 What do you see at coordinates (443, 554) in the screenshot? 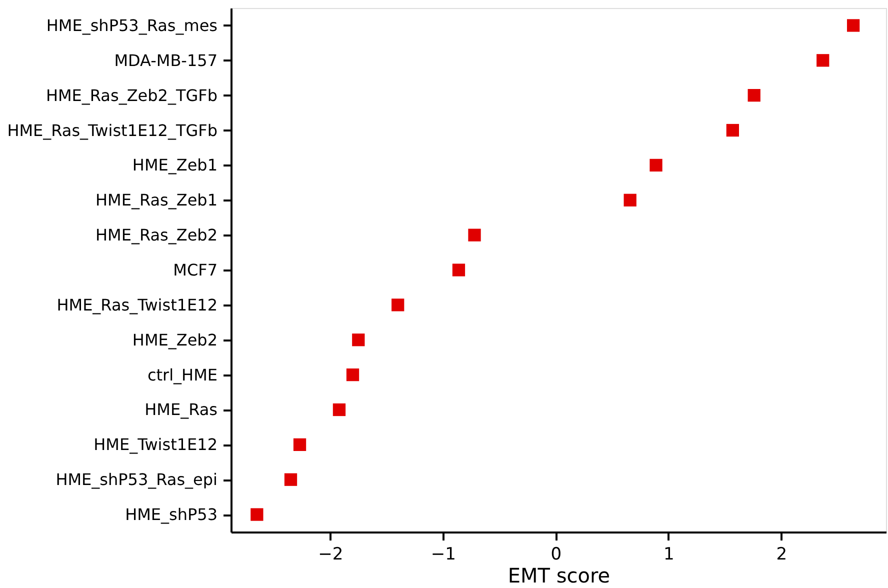
I see `x-tick-label: −1` at bounding box center [443, 554].